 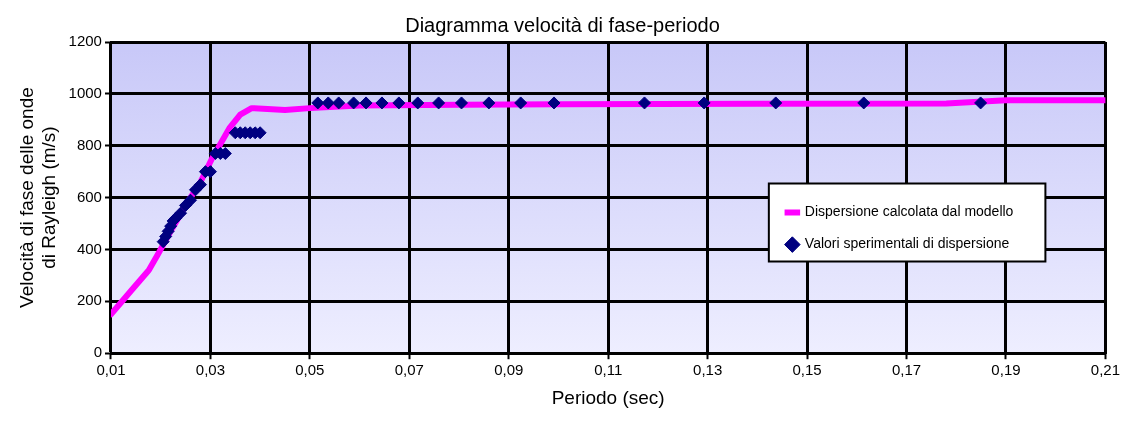 I want to click on legend-label: Dispersione calcolata dal modello, so click(x=909, y=211).